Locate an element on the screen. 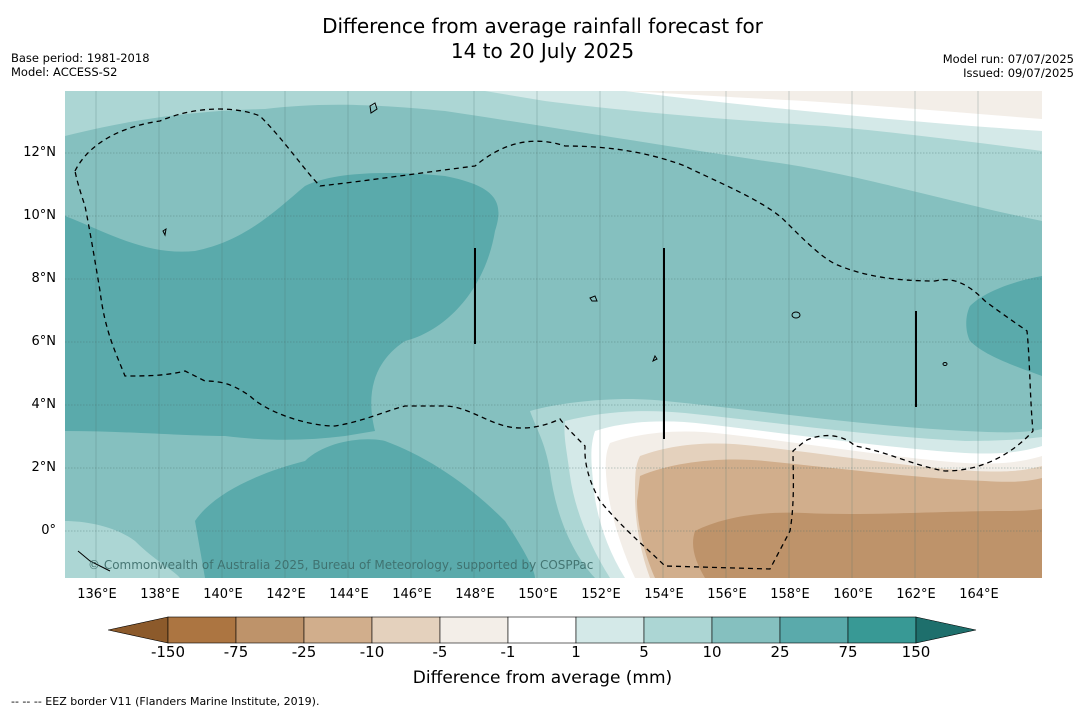 This screenshot has width=1085, height=713. colorbar-tick-label: 5 is located at coordinates (644, 652).